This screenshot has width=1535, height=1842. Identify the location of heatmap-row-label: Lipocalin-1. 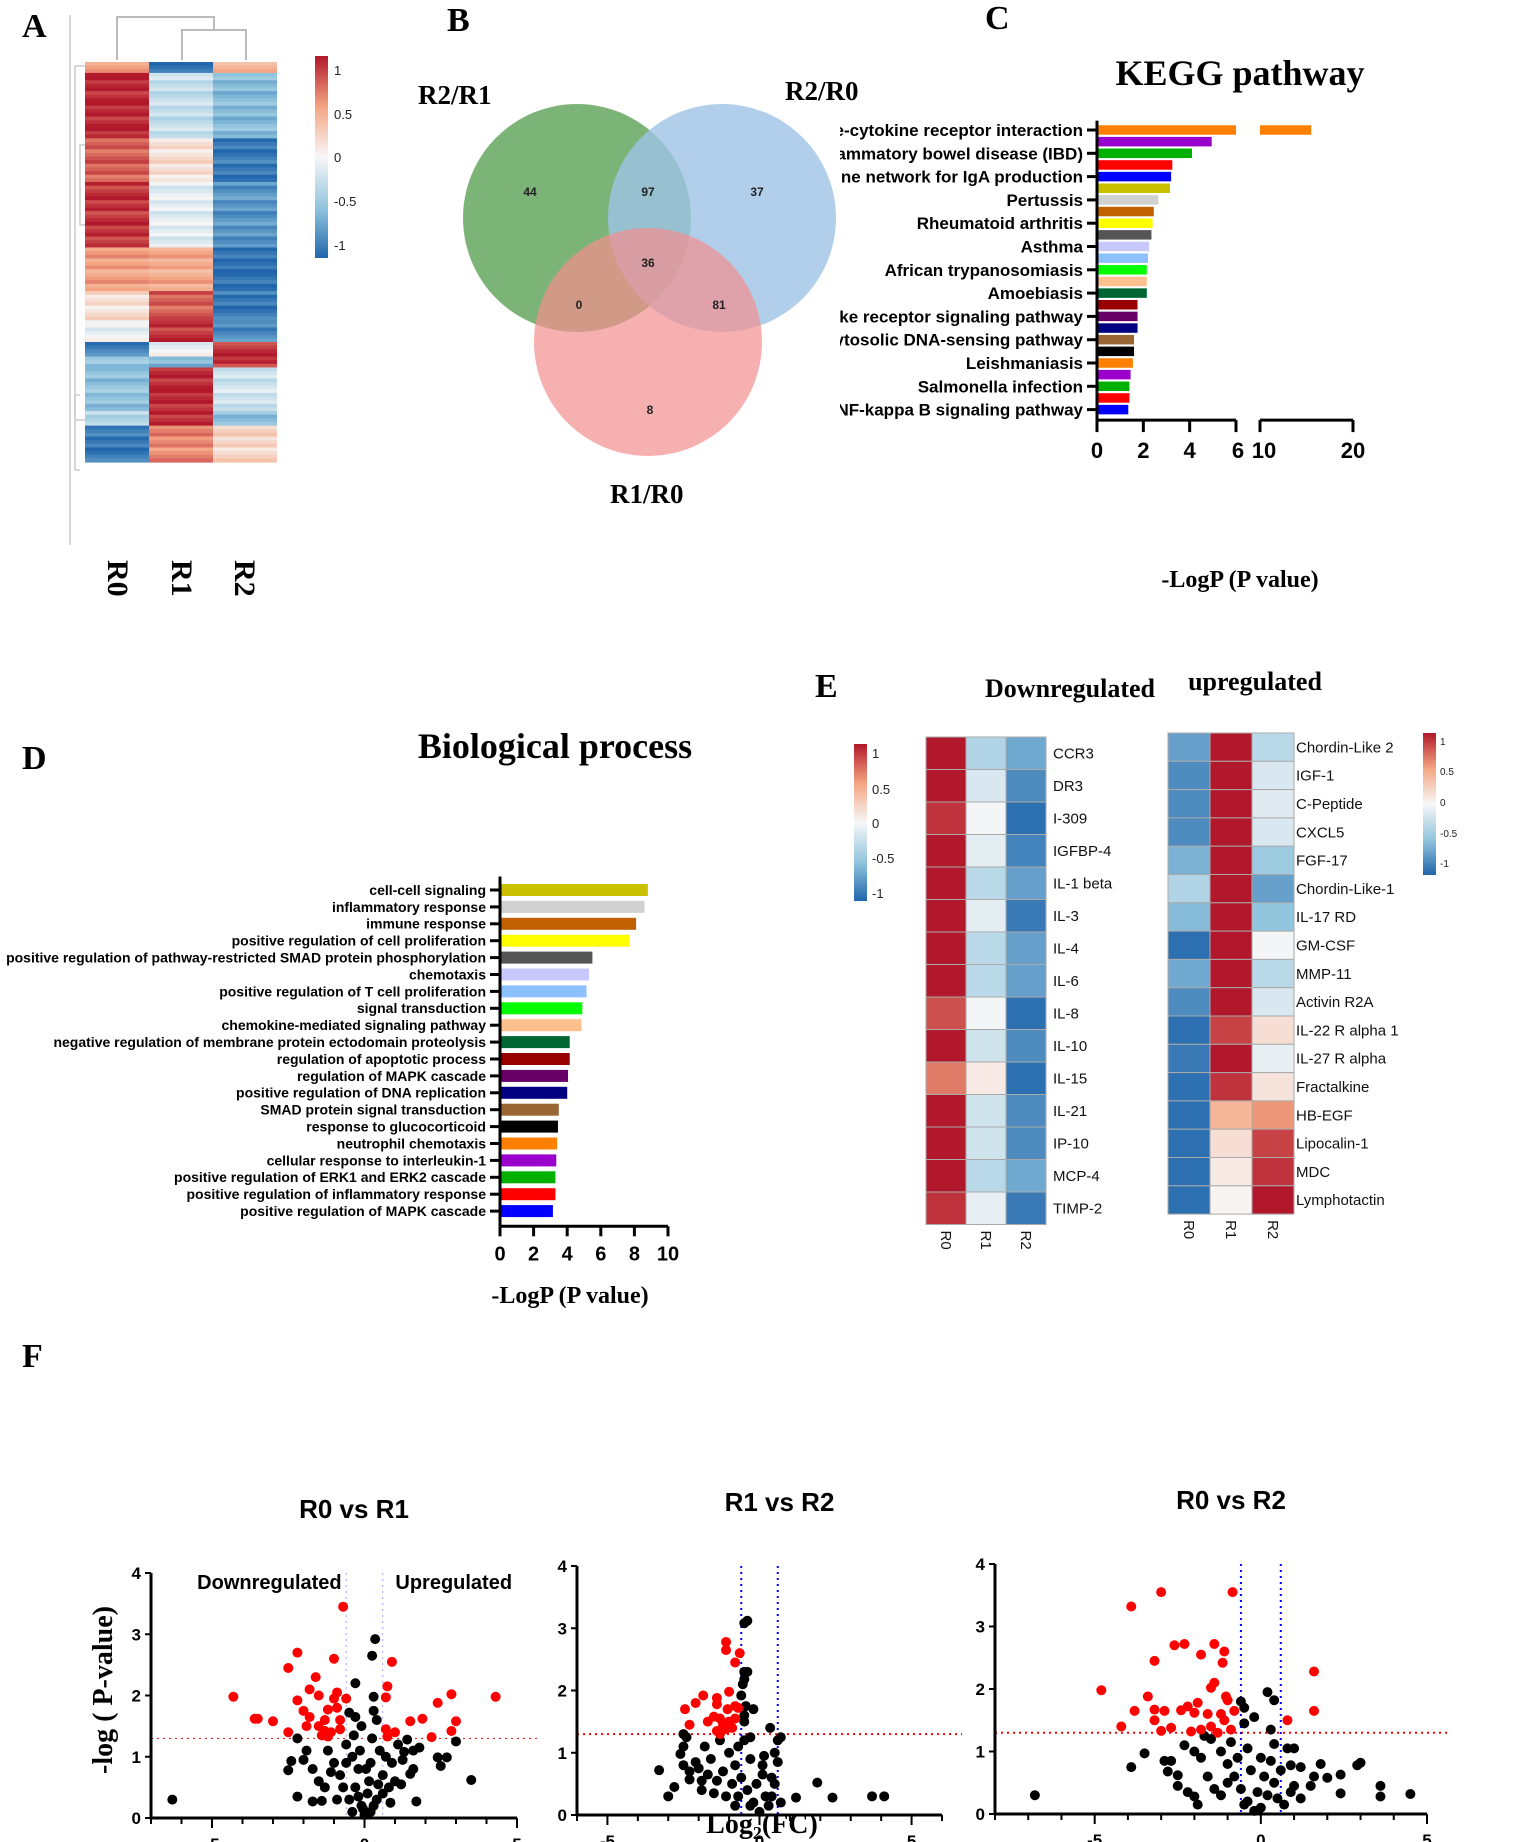
(1332, 1144).